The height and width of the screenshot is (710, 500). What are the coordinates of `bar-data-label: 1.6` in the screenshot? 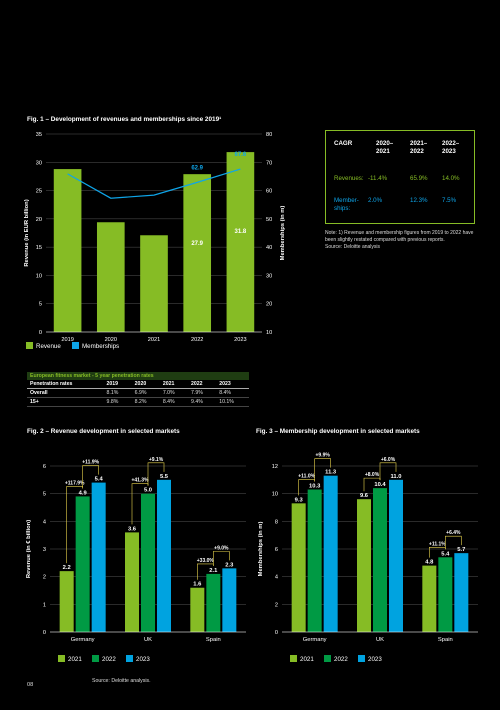 It's located at (197, 585).